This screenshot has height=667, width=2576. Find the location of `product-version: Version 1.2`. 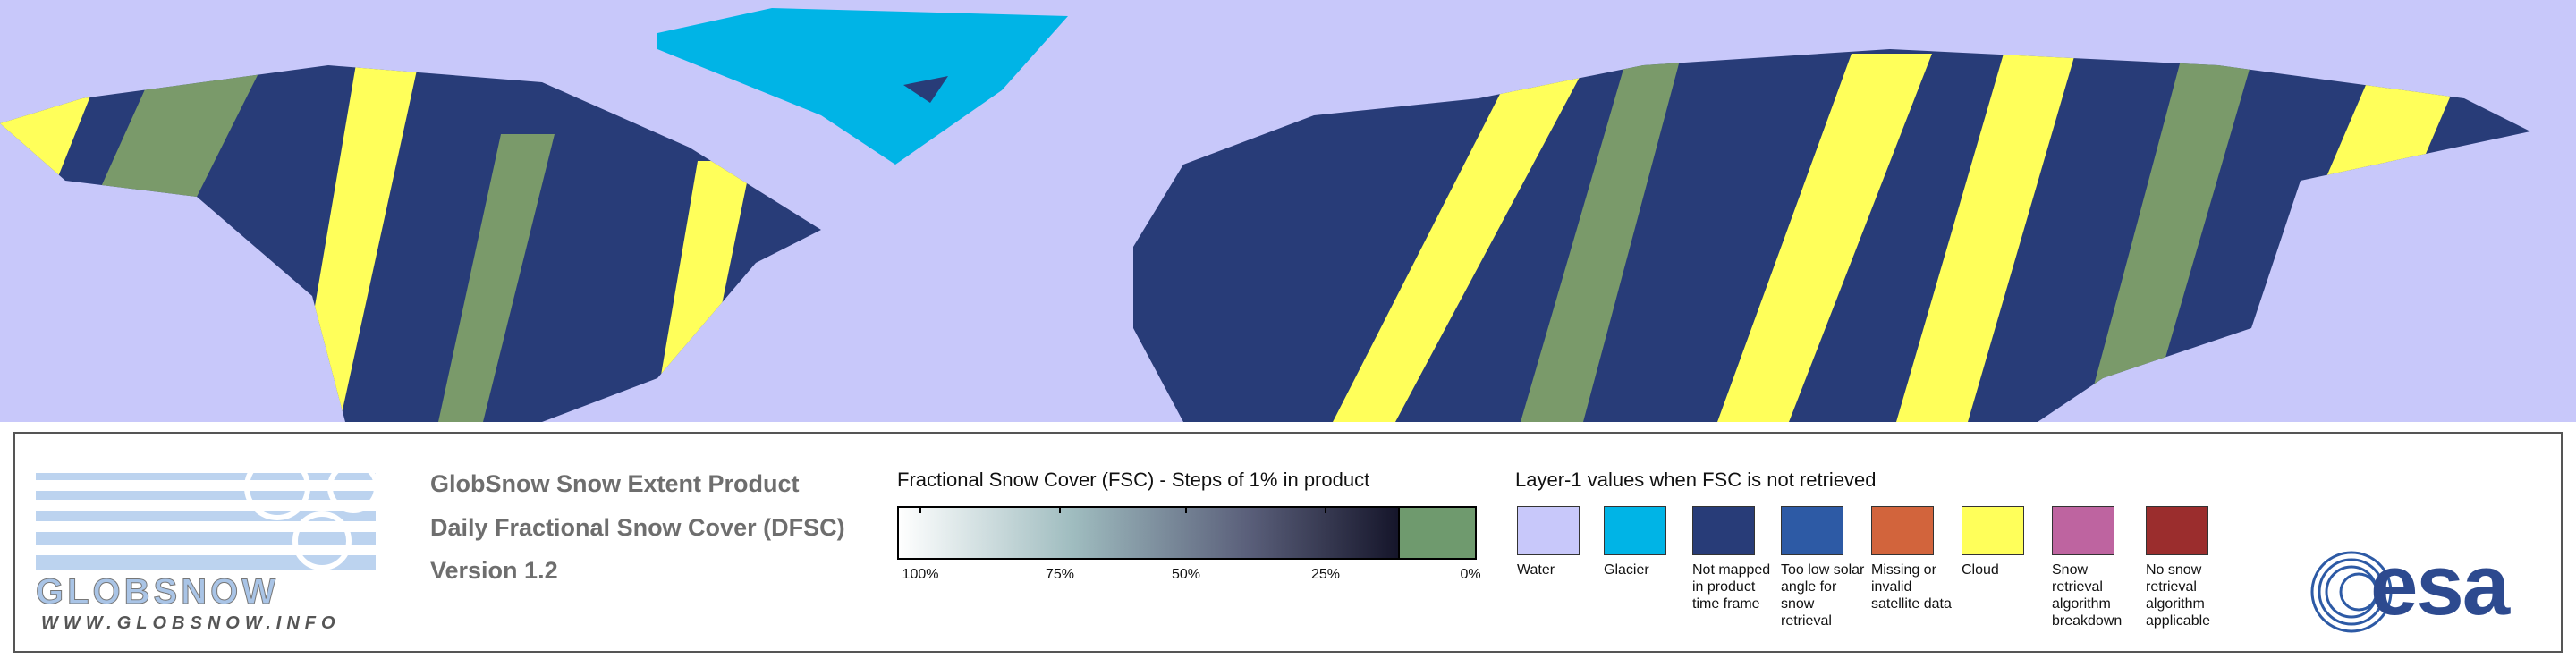

product-version: Version 1.2 is located at coordinates (494, 571).